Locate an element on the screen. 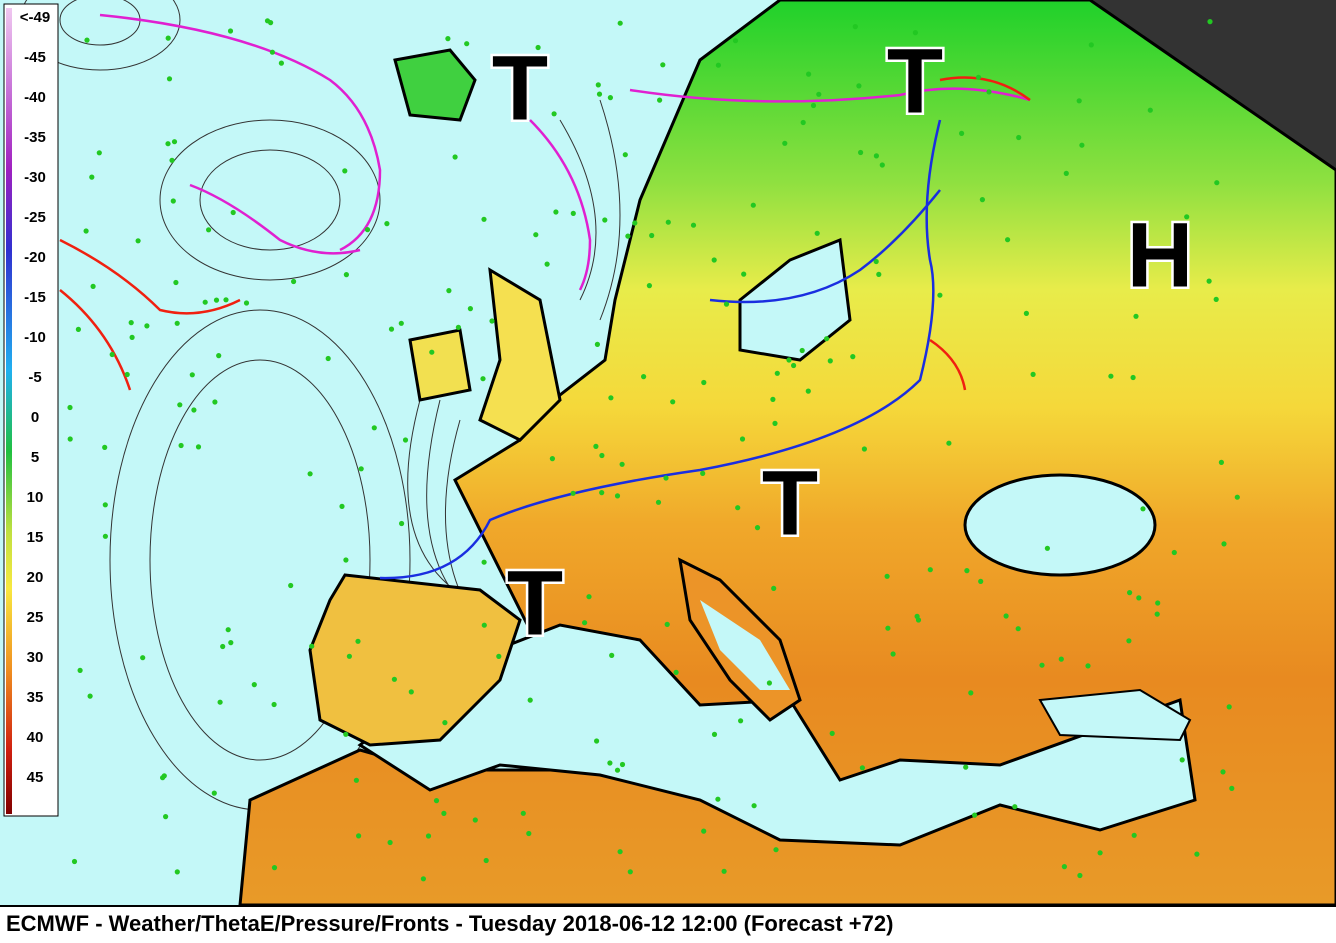 The width and height of the screenshot is (1336, 943). baltic-sea is located at coordinates (795, 299).